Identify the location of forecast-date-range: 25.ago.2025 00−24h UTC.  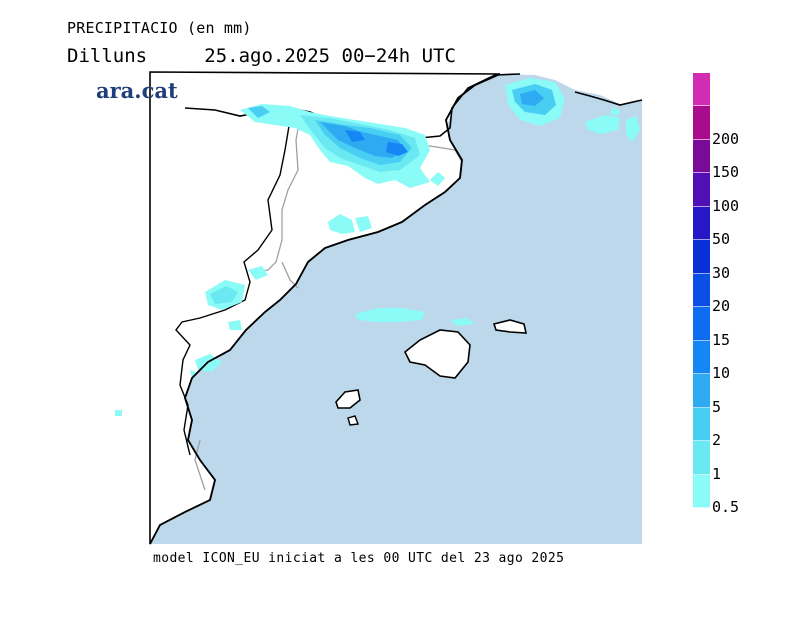
(330, 56).